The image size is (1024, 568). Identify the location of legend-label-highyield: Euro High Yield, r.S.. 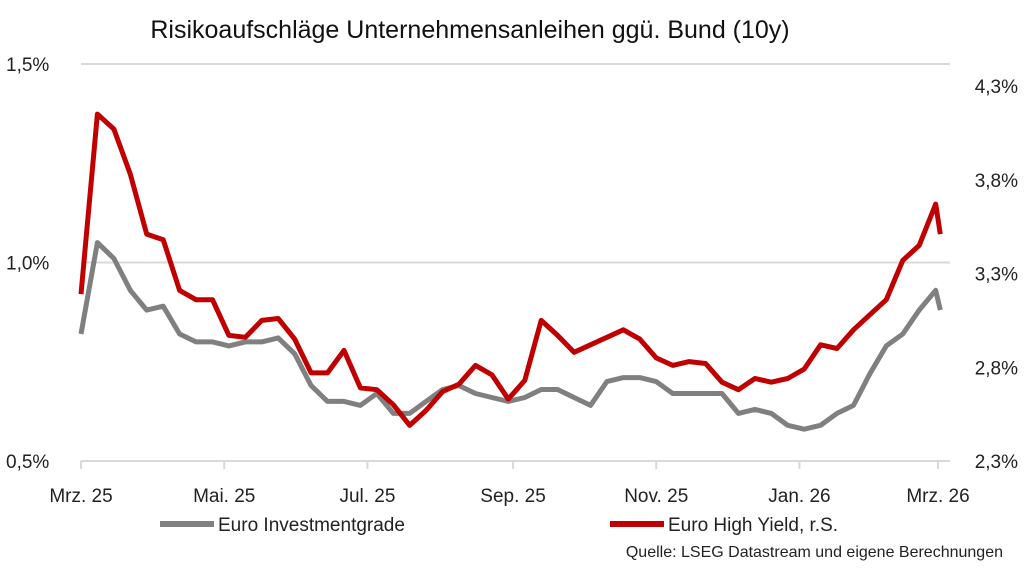
(753, 525).